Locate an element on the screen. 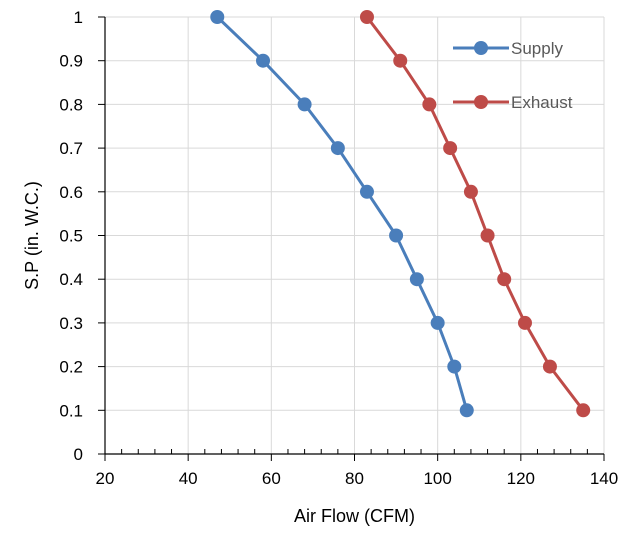 This screenshot has height=535, width=636. x-tick-label: 140 is located at coordinates (604, 478).